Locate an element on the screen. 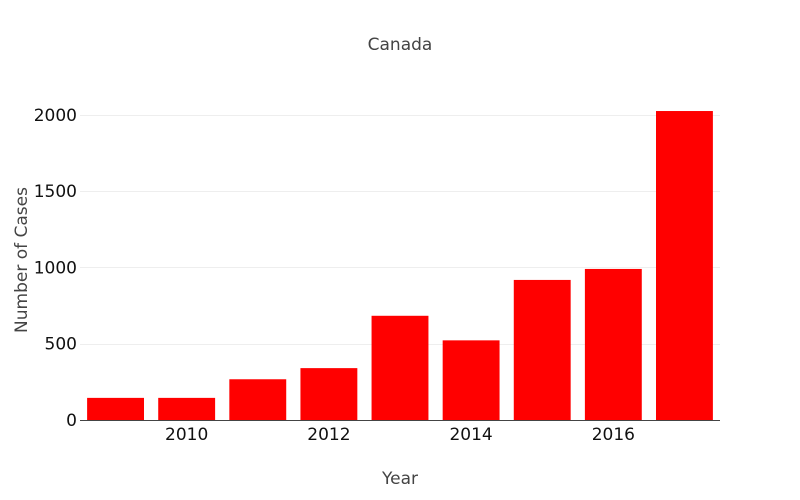 The image size is (800, 500). y-tick-label: 1000 is located at coordinates (55, 268).